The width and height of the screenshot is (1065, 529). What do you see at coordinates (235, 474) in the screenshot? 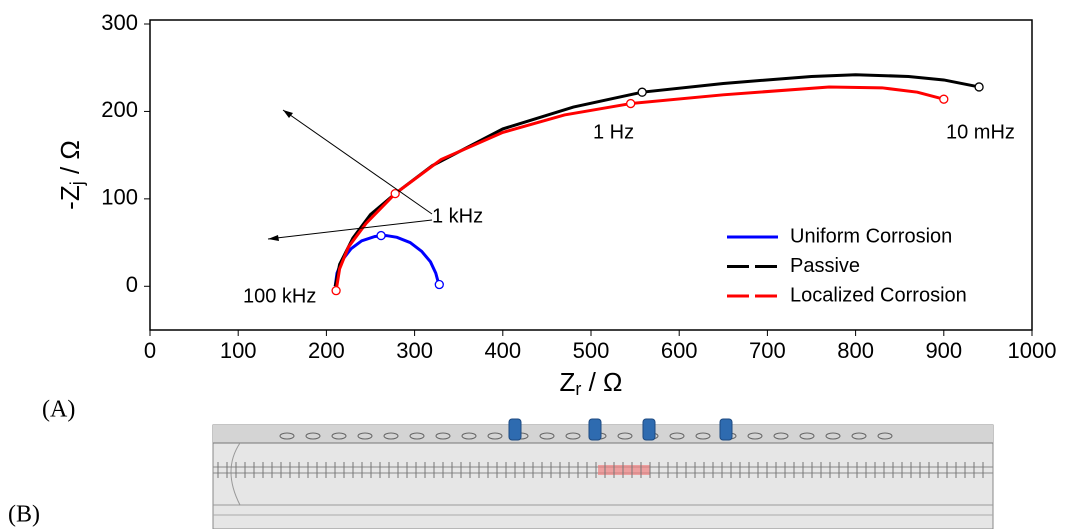
I see `pipe-end` at bounding box center [235, 474].